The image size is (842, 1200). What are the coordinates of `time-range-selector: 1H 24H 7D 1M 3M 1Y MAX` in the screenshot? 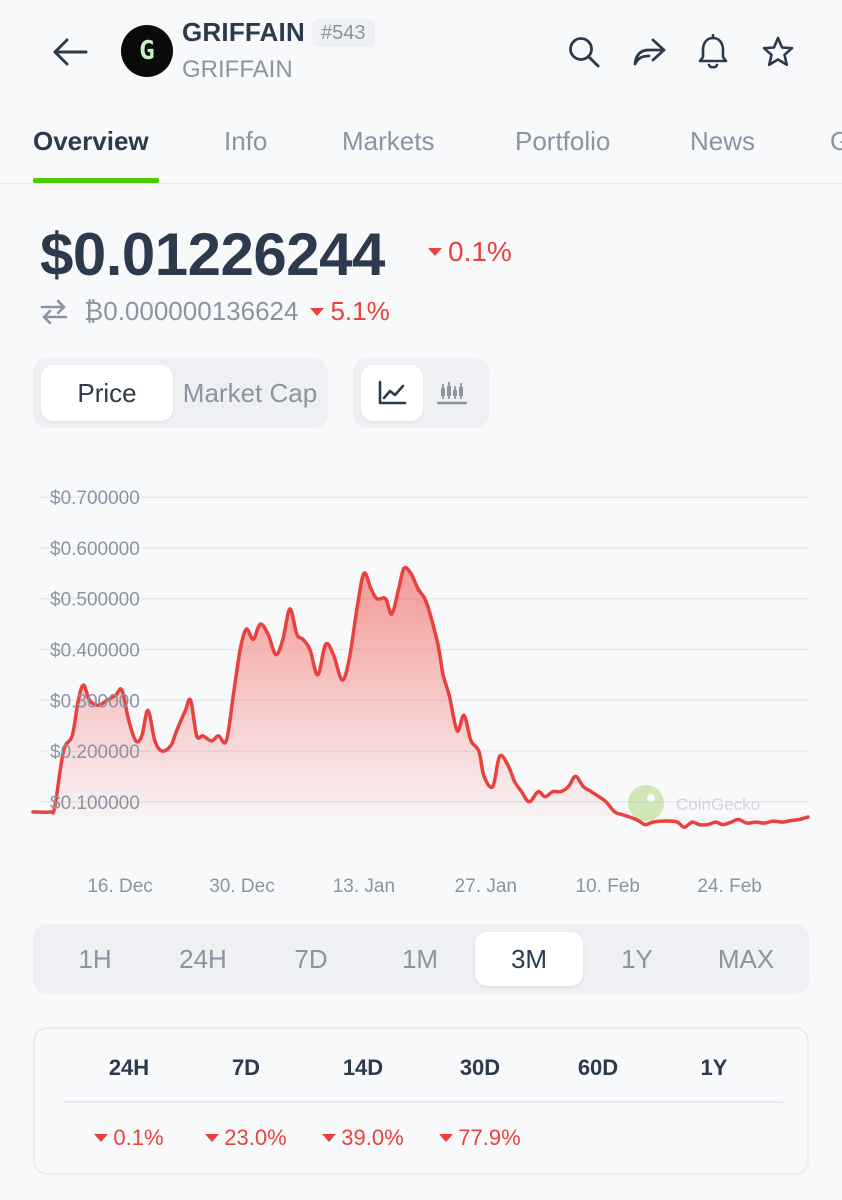 It's located at (421, 959).